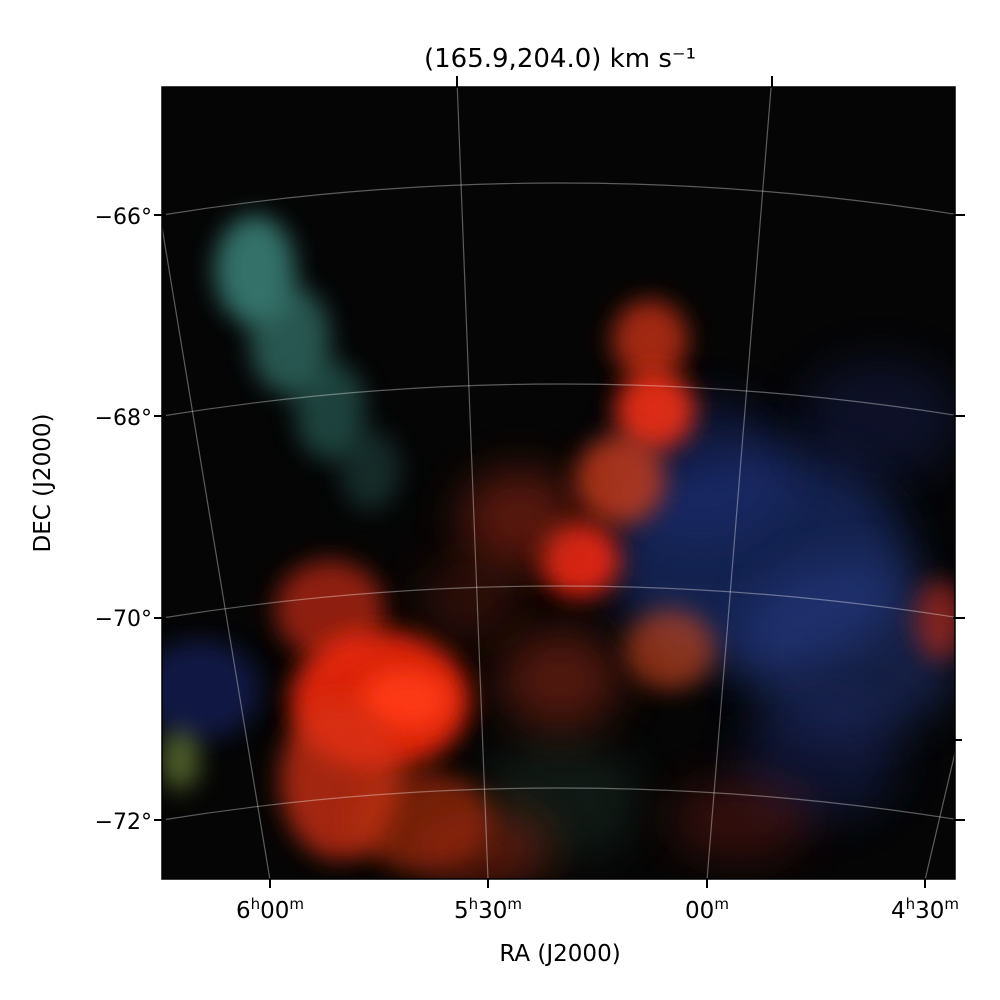 This screenshot has width=1000, height=1000. Describe the element at coordinates (270, 909) in the screenshot. I see `x-tick-label: 6h00m` at that location.